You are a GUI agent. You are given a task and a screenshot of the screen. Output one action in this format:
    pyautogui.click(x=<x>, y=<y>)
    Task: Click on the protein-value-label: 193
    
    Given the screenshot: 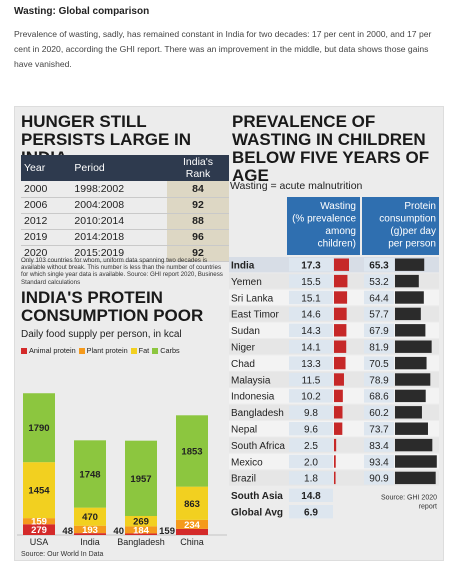 What is the action you would take?
    pyautogui.click(x=90, y=530)
    